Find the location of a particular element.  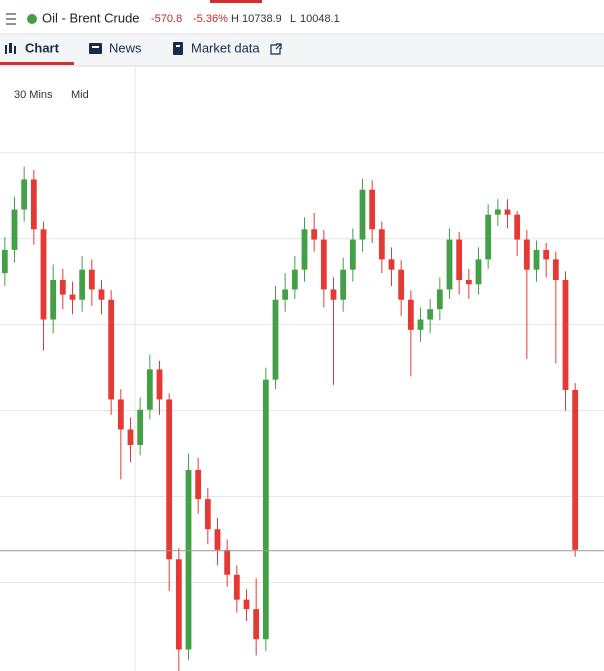

price-type-button: Mid is located at coordinates (80, 95).